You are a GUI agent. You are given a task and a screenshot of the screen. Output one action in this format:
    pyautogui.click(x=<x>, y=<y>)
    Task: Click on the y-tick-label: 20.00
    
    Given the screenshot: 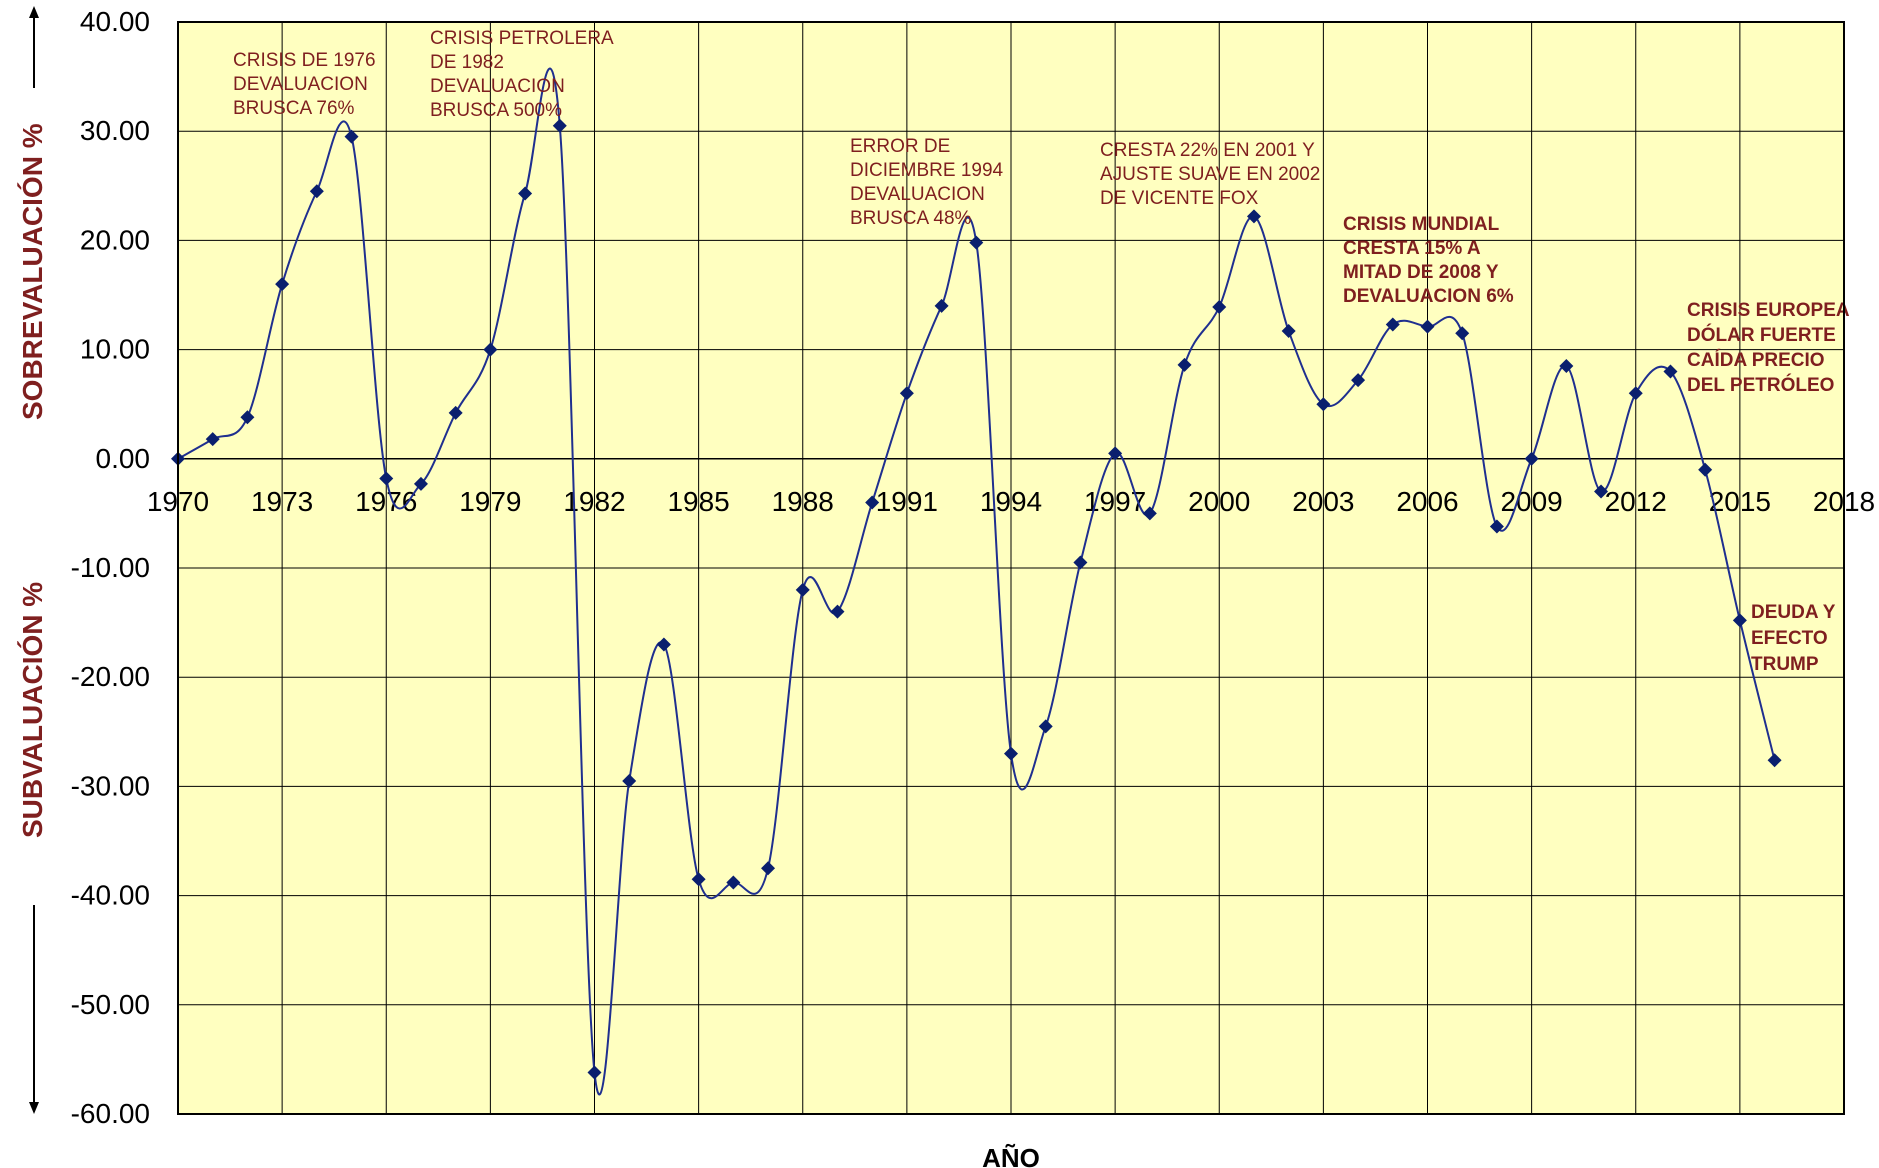 What is the action you would take?
    pyautogui.click(x=115, y=239)
    